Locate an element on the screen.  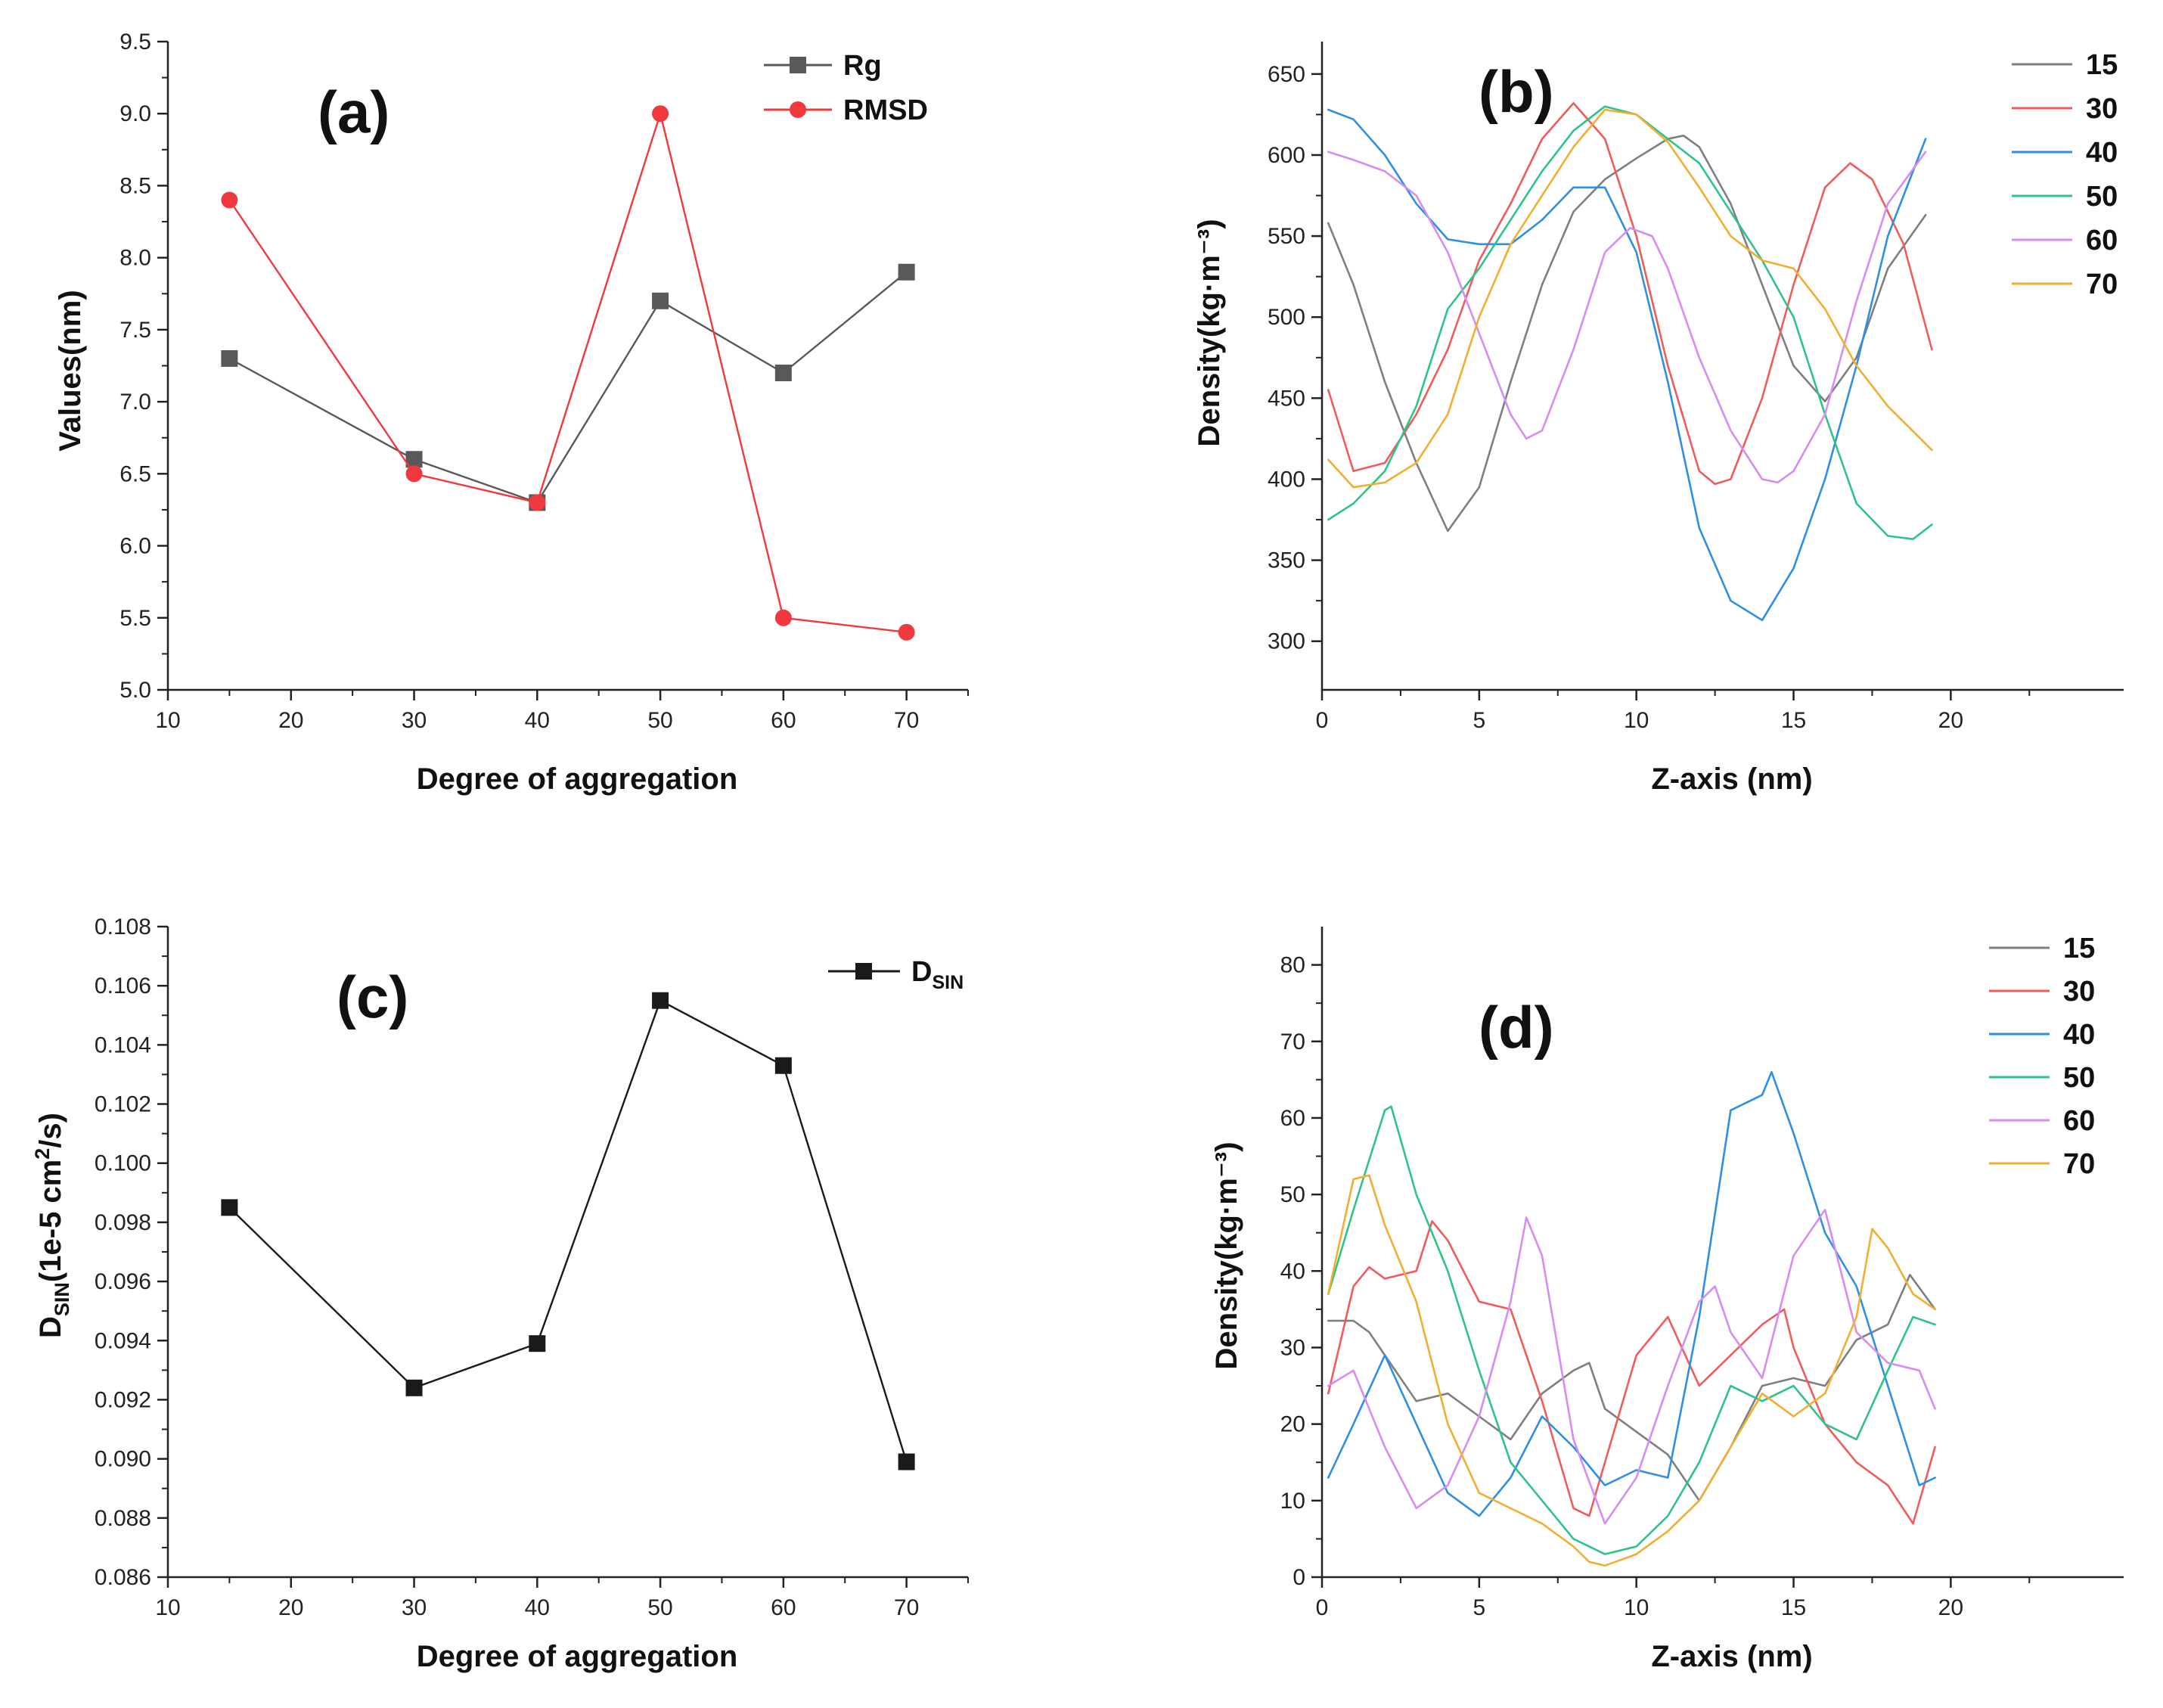
y-tick-label: 0.096 is located at coordinates (123, 1281).